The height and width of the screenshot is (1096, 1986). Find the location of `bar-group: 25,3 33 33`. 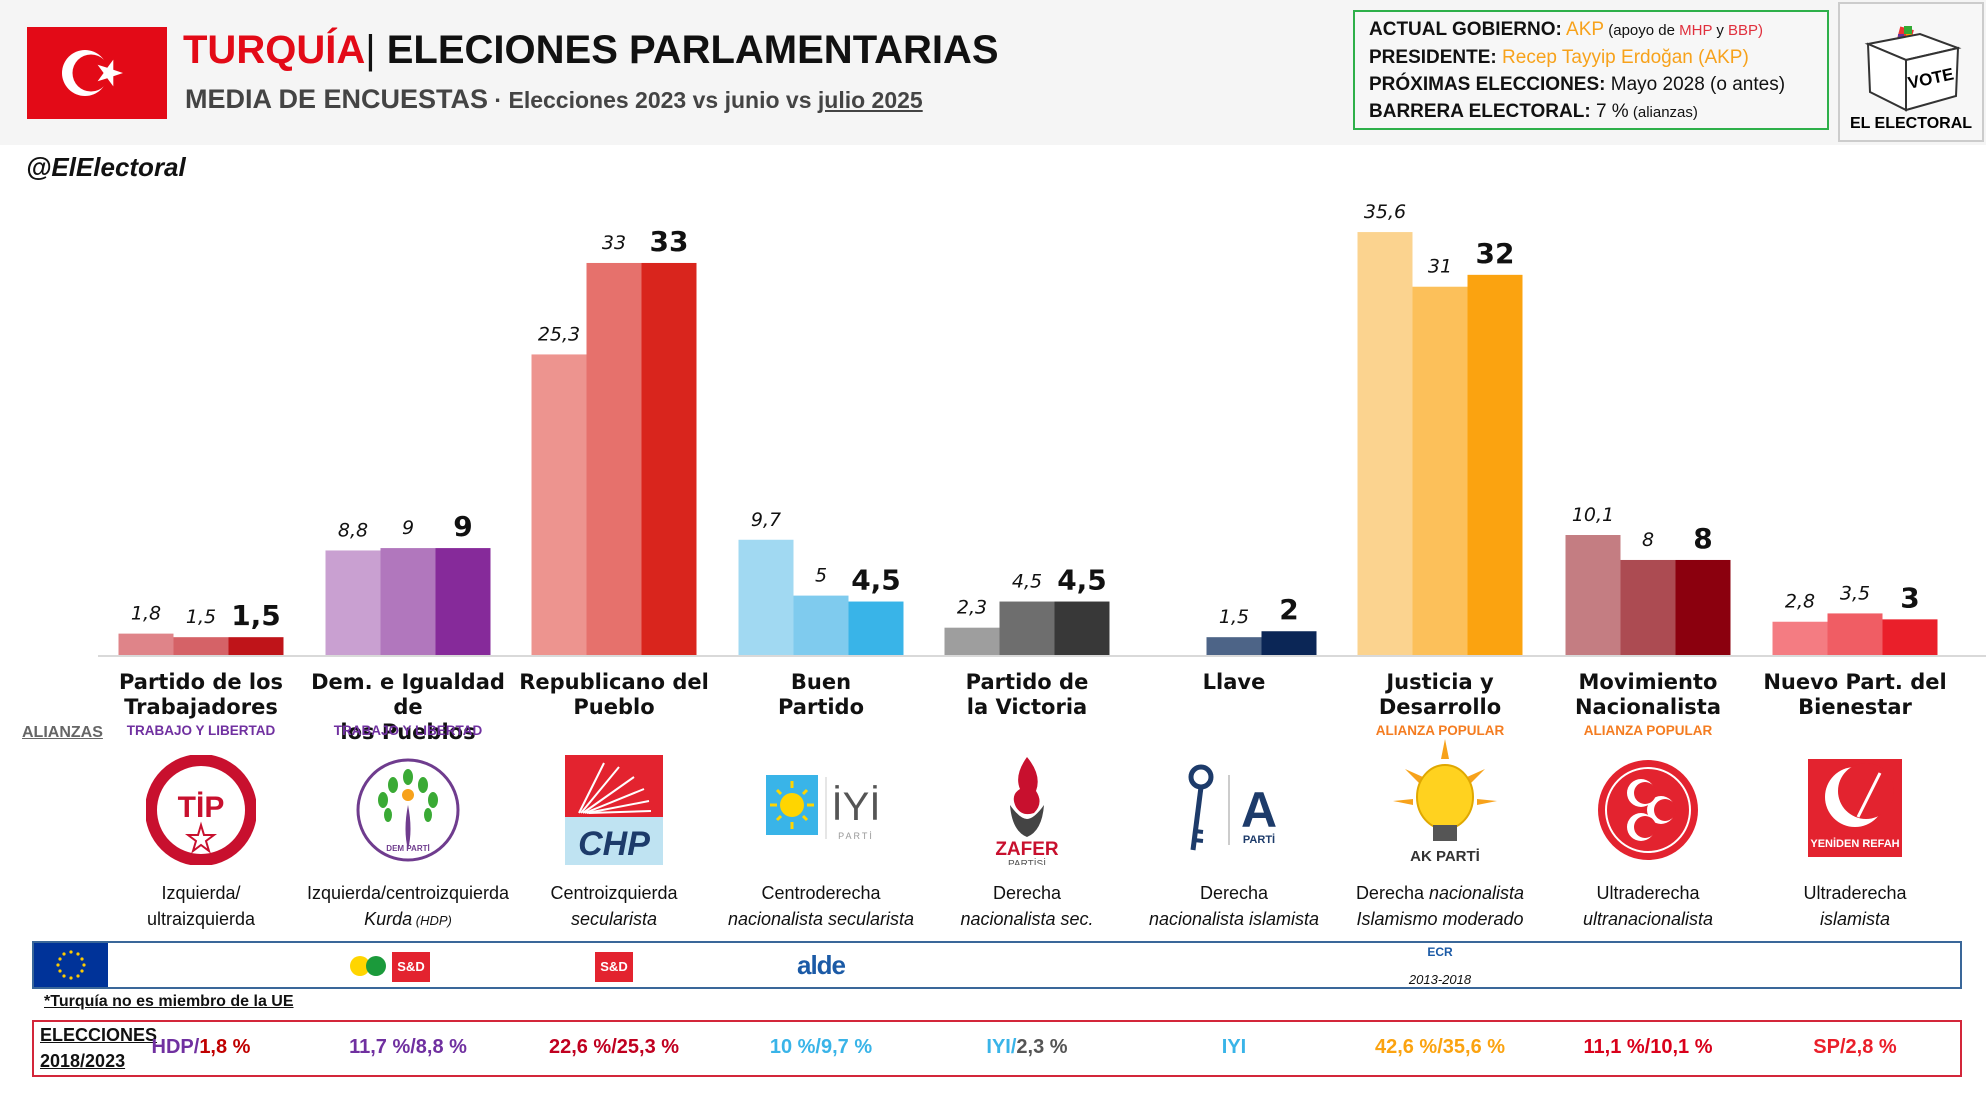

bar-group: 25,3 33 33 is located at coordinates (614, 440).